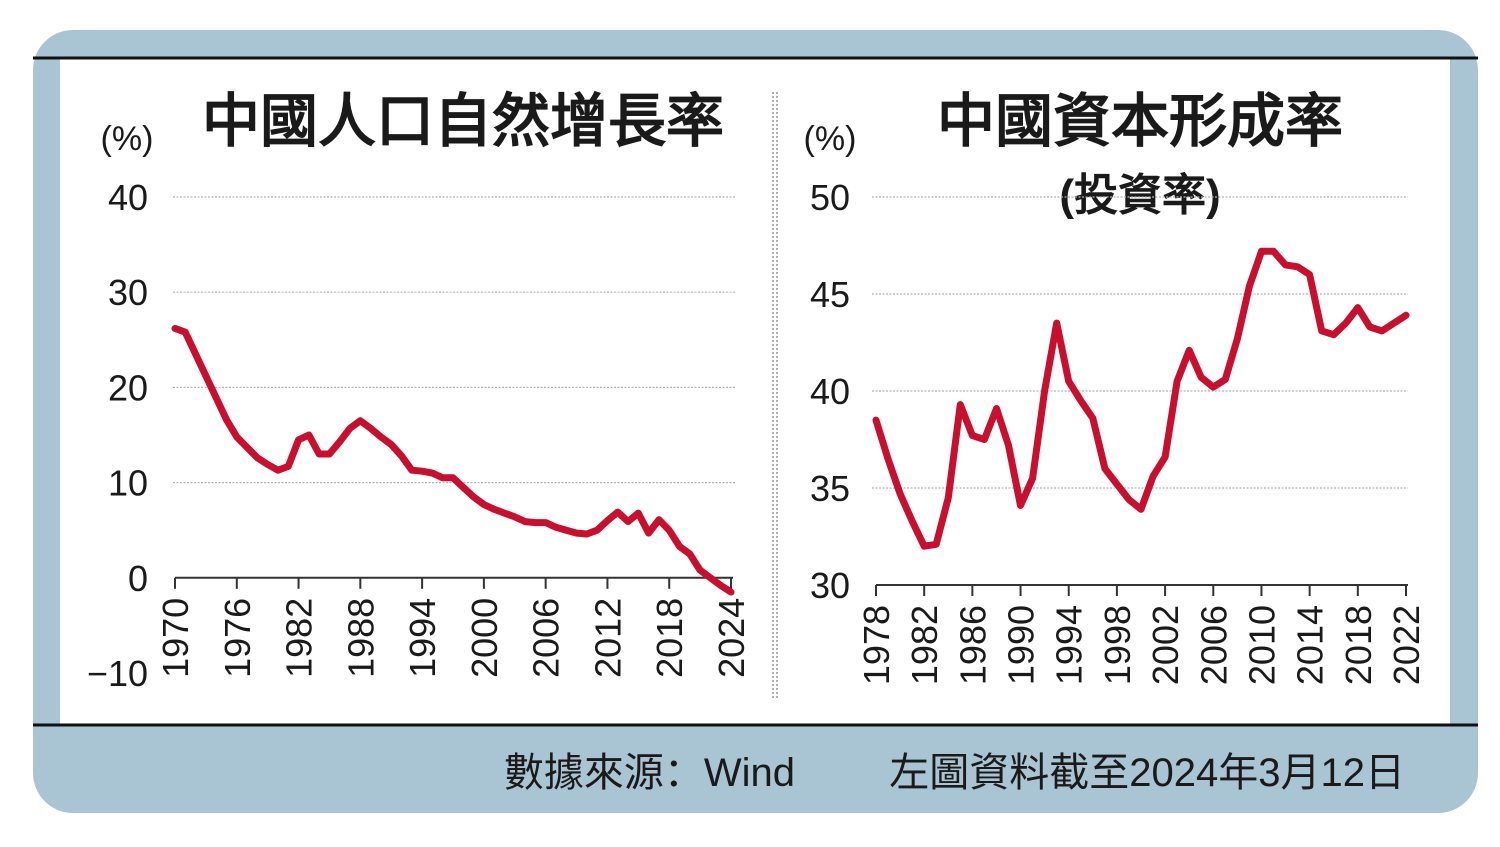 The width and height of the screenshot is (1500, 847). What do you see at coordinates (731, 638) in the screenshot?
I see `x-tick-label: 2024` at bounding box center [731, 638].